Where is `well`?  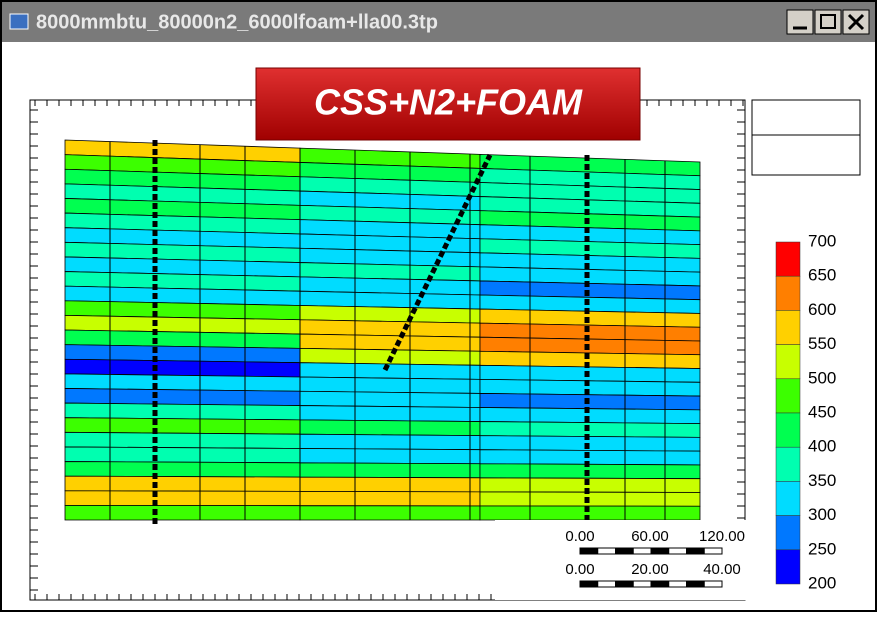
well is located at coordinates (437, 262).